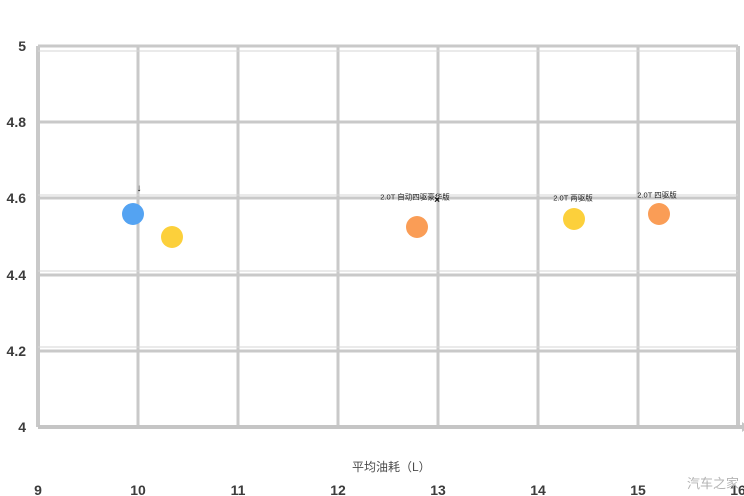 This screenshot has width=744, height=496. What do you see at coordinates (139, 188) in the screenshot?
I see `down-arrow-icon: ↓` at bounding box center [139, 188].